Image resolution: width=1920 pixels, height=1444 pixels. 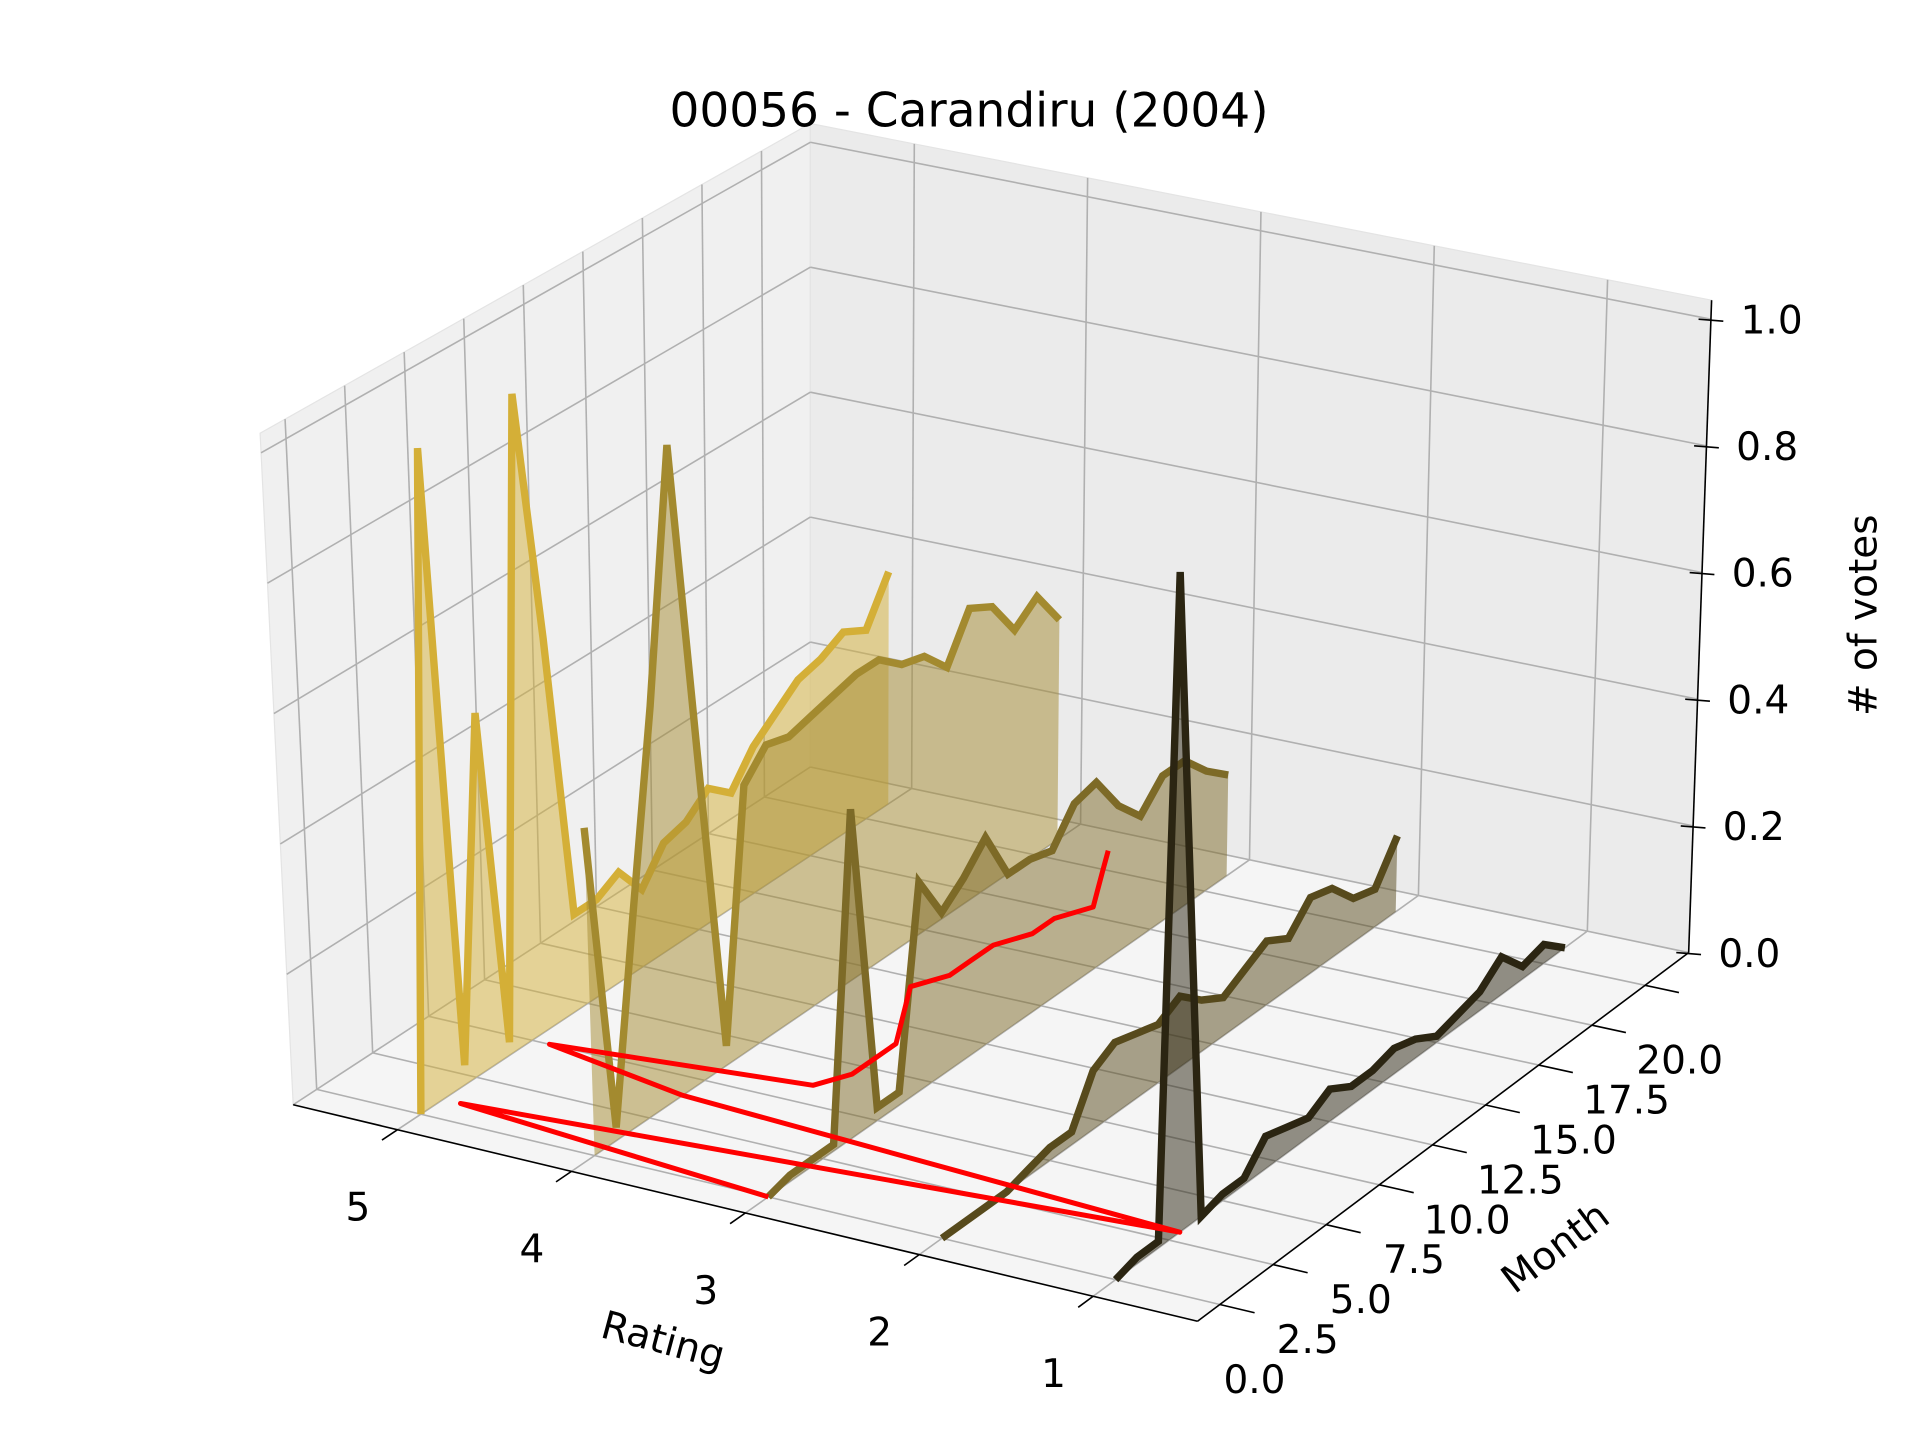 What do you see at coordinates (1467, 1220) in the screenshot?
I see `y-tick-label: 10.0` at bounding box center [1467, 1220].